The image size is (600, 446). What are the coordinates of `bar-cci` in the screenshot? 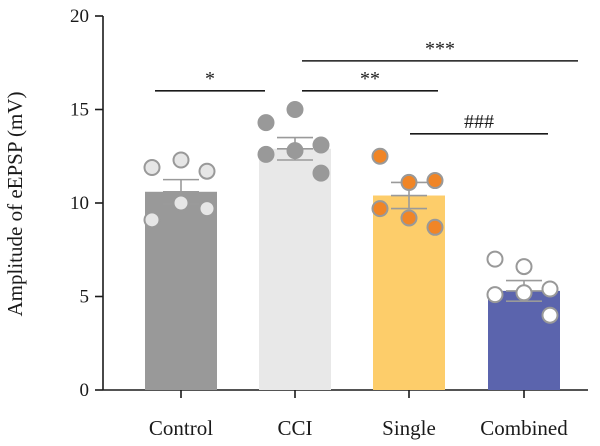 It's located at (295, 269).